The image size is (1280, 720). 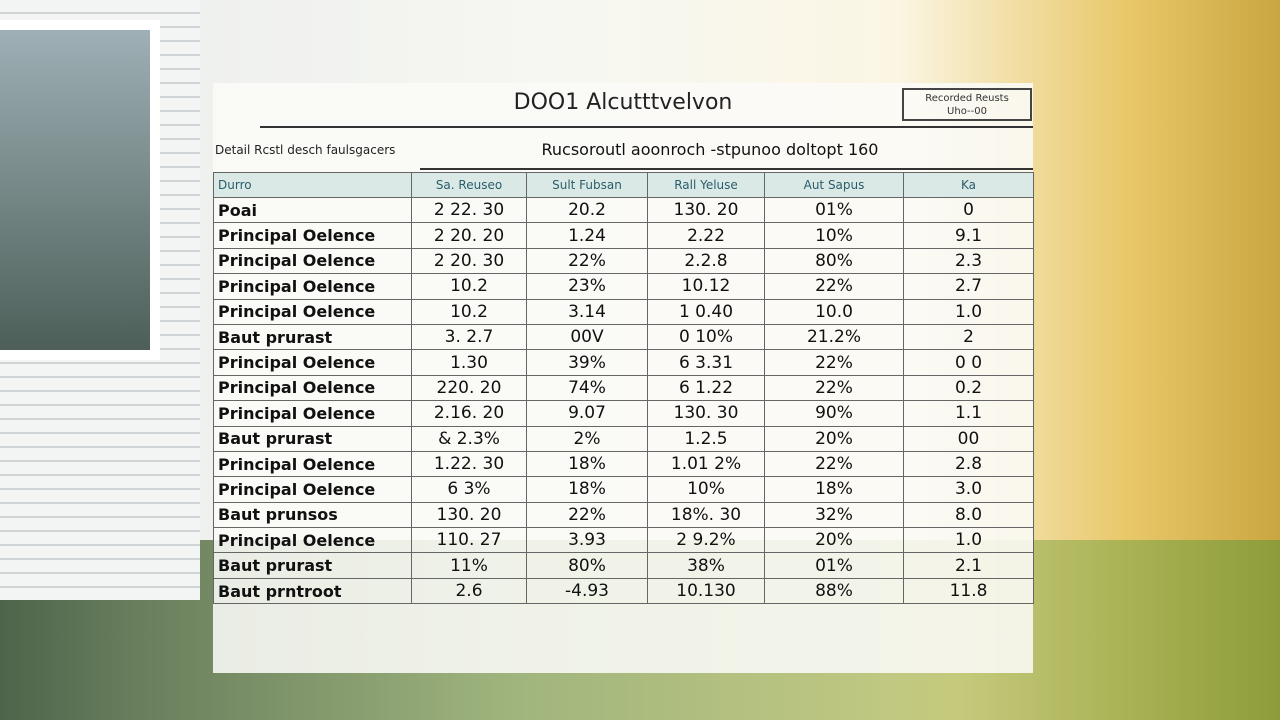 I want to click on table-cell: 2.22, so click(x=706, y=235).